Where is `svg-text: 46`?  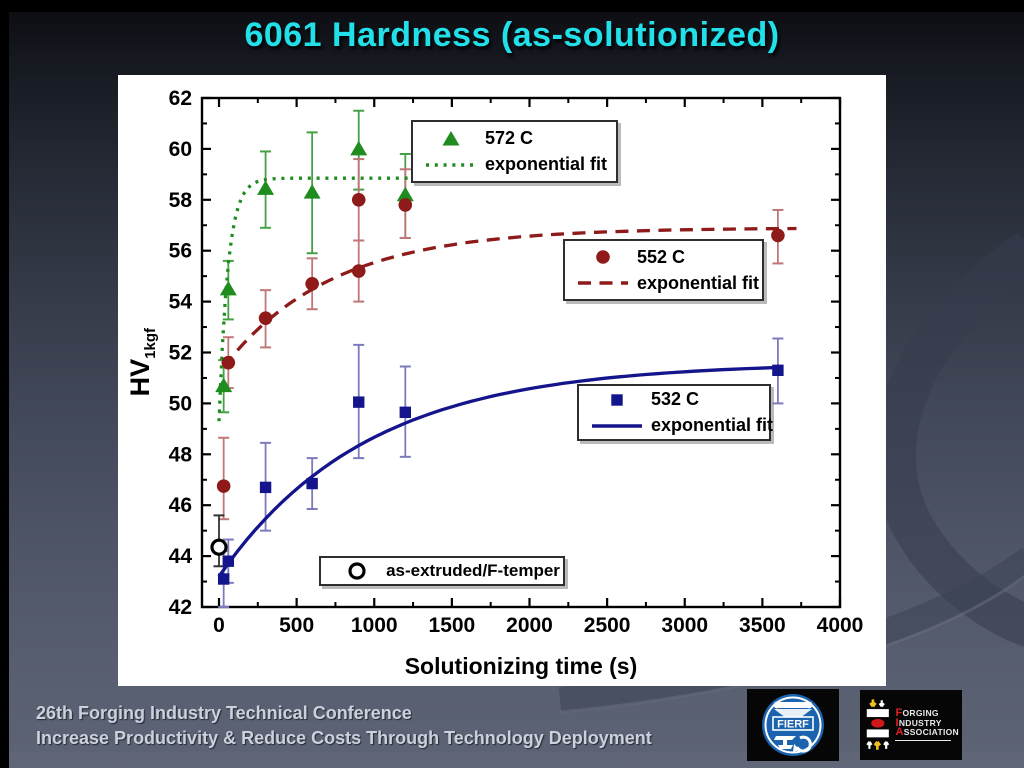
svg-text: 46 is located at coordinates (180, 505).